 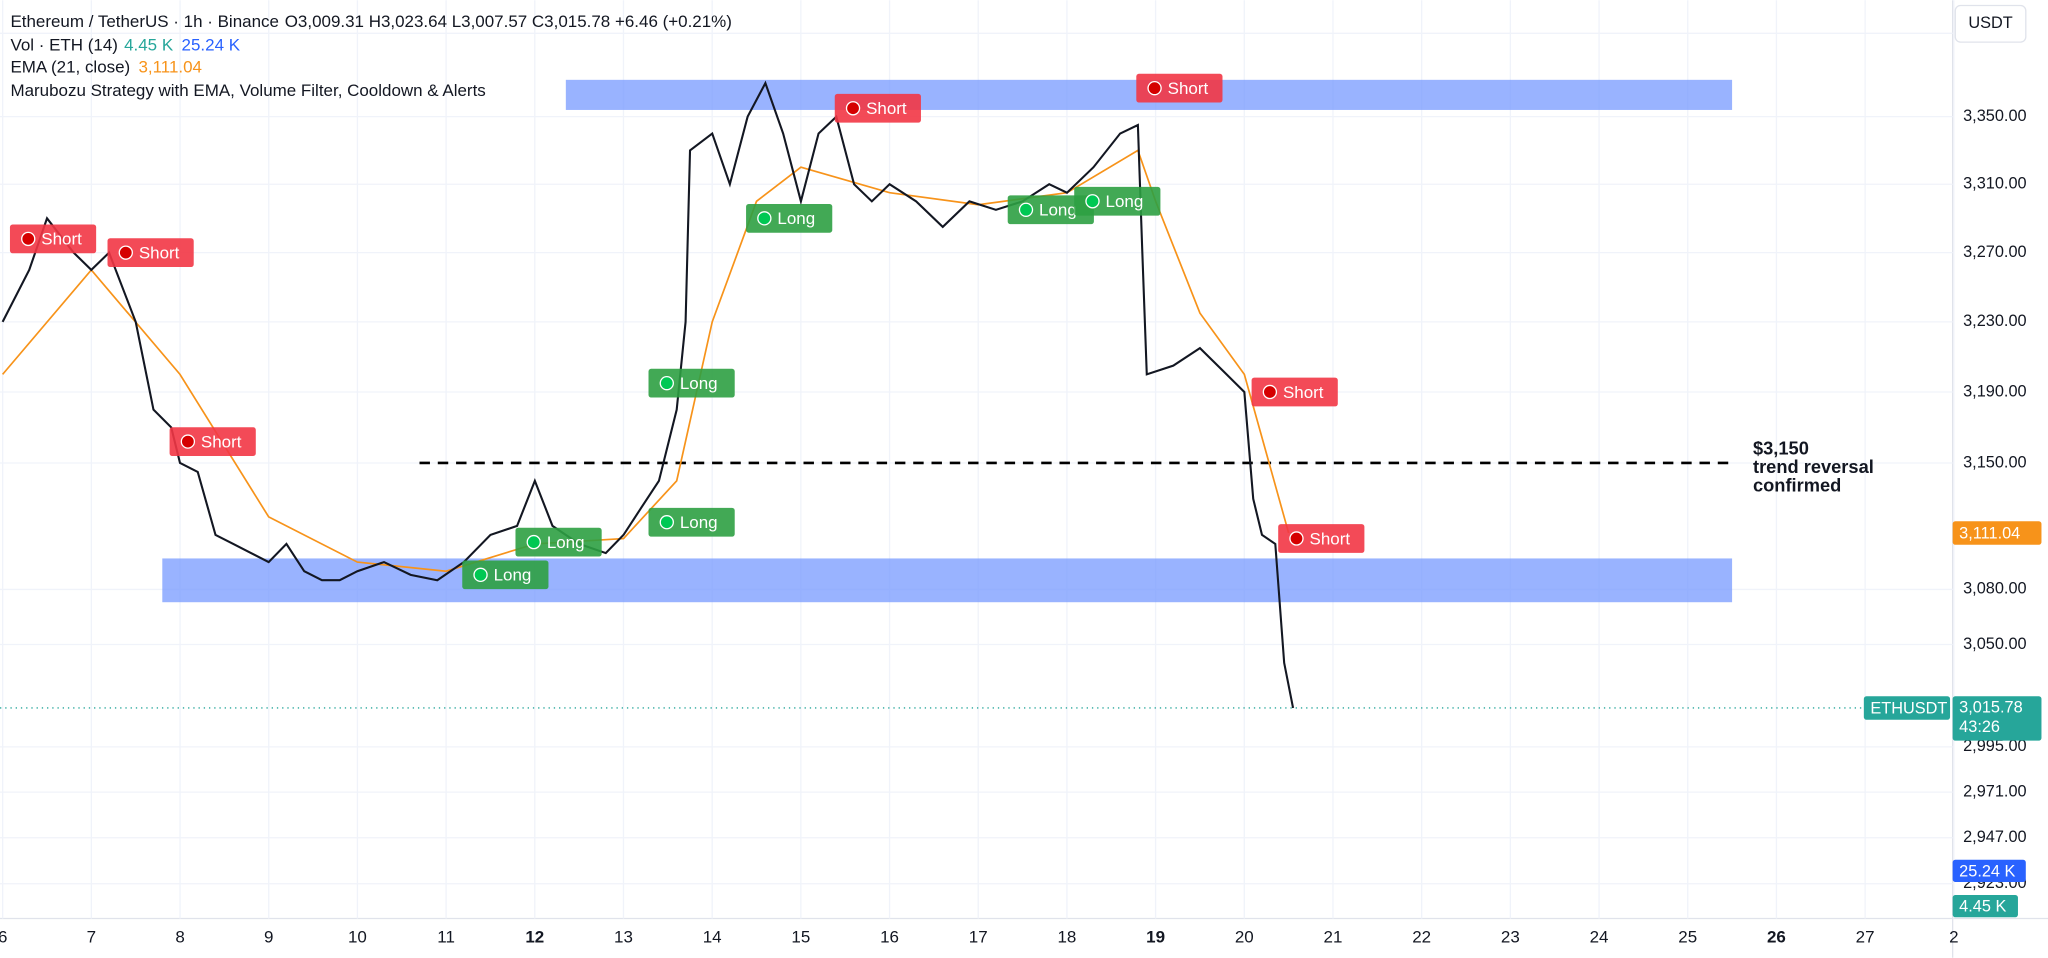 I want to click on ema-label: EMA (21, close), so click(x=70, y=67).